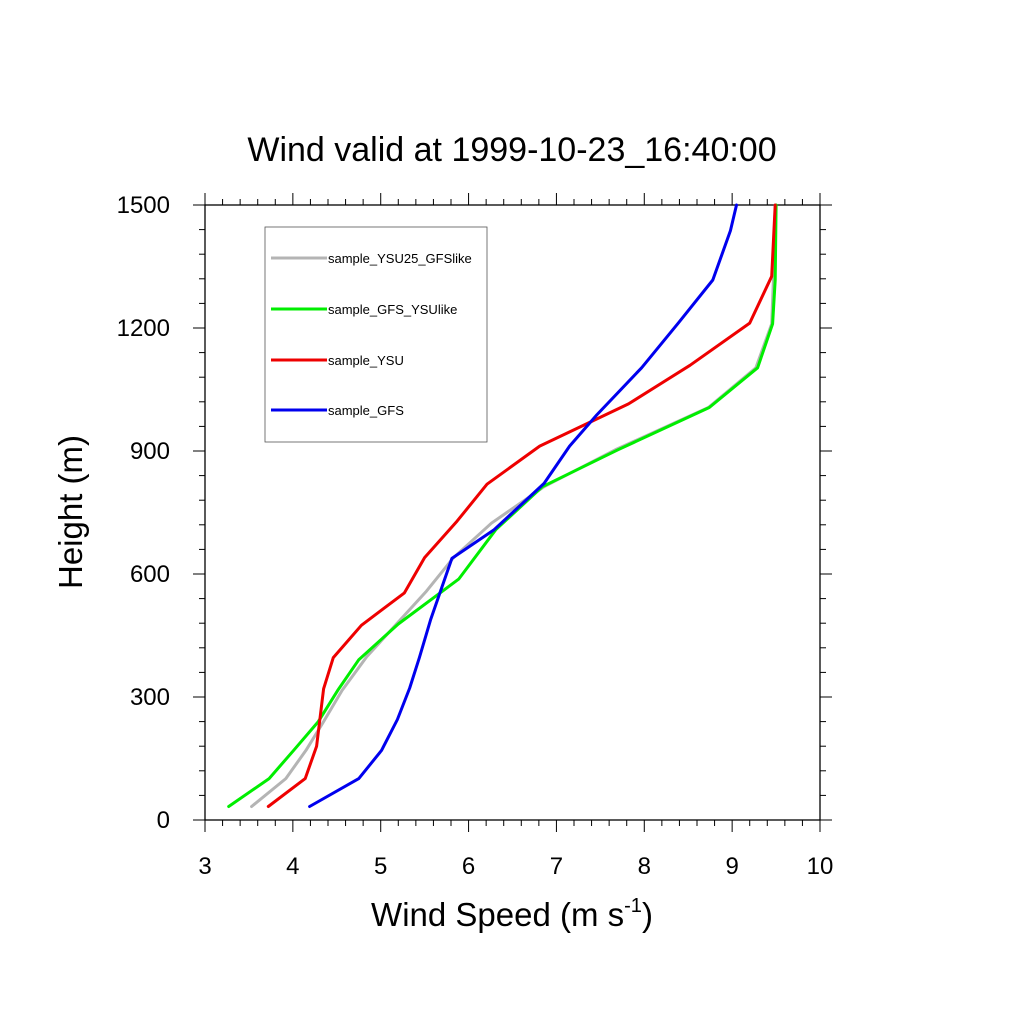 Image resolution: width=1024 pixels, height=1024 pixels. What do you see at coordinates (143, 205) in the screenshot?
I see `y-tick-label: 1500` at bounding box center [143, 205].